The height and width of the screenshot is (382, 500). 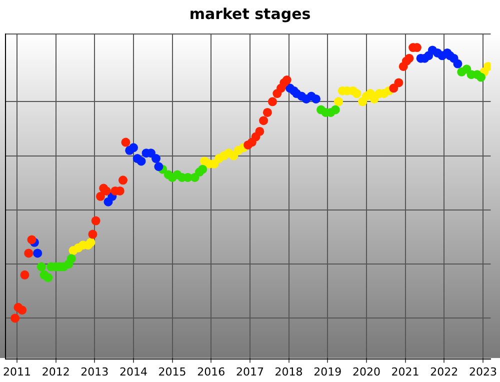 I want to click on x-tick-label: 2022, so click(x=444, y=371).